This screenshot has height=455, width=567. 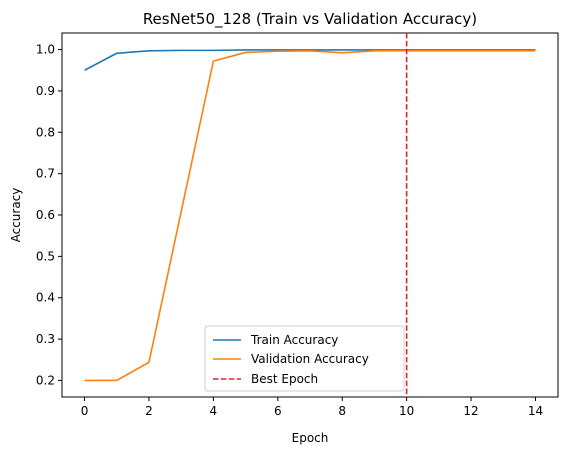 What do you see at coordinates (312, 407) in the screenshot?
I see `x-axis: 0 2 4 6 8 10 12 14` at bounding box center [312, 407].